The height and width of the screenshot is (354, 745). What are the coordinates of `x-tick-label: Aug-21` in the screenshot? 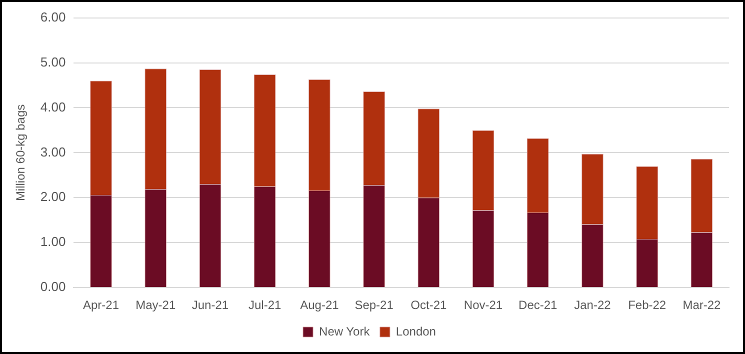 It's located at (320, 305).